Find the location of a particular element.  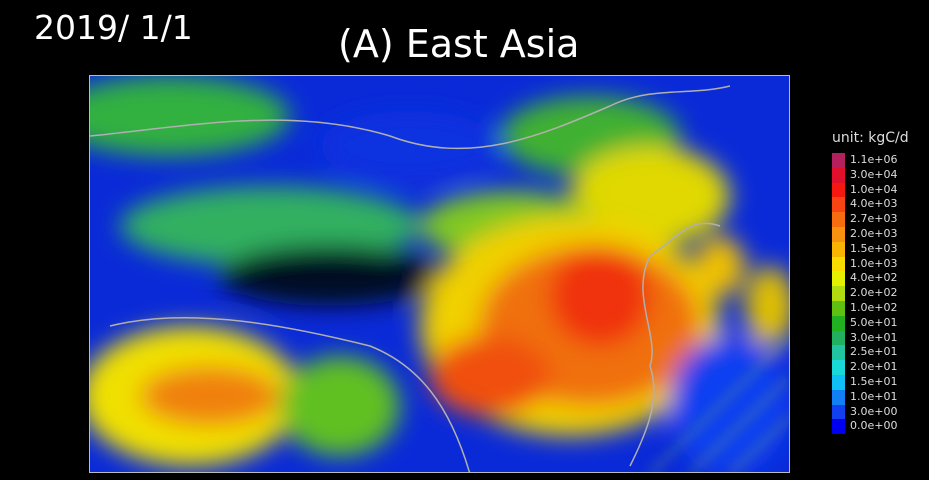

legend-label: 2.5e+01 is located at coordinates (874, 352).